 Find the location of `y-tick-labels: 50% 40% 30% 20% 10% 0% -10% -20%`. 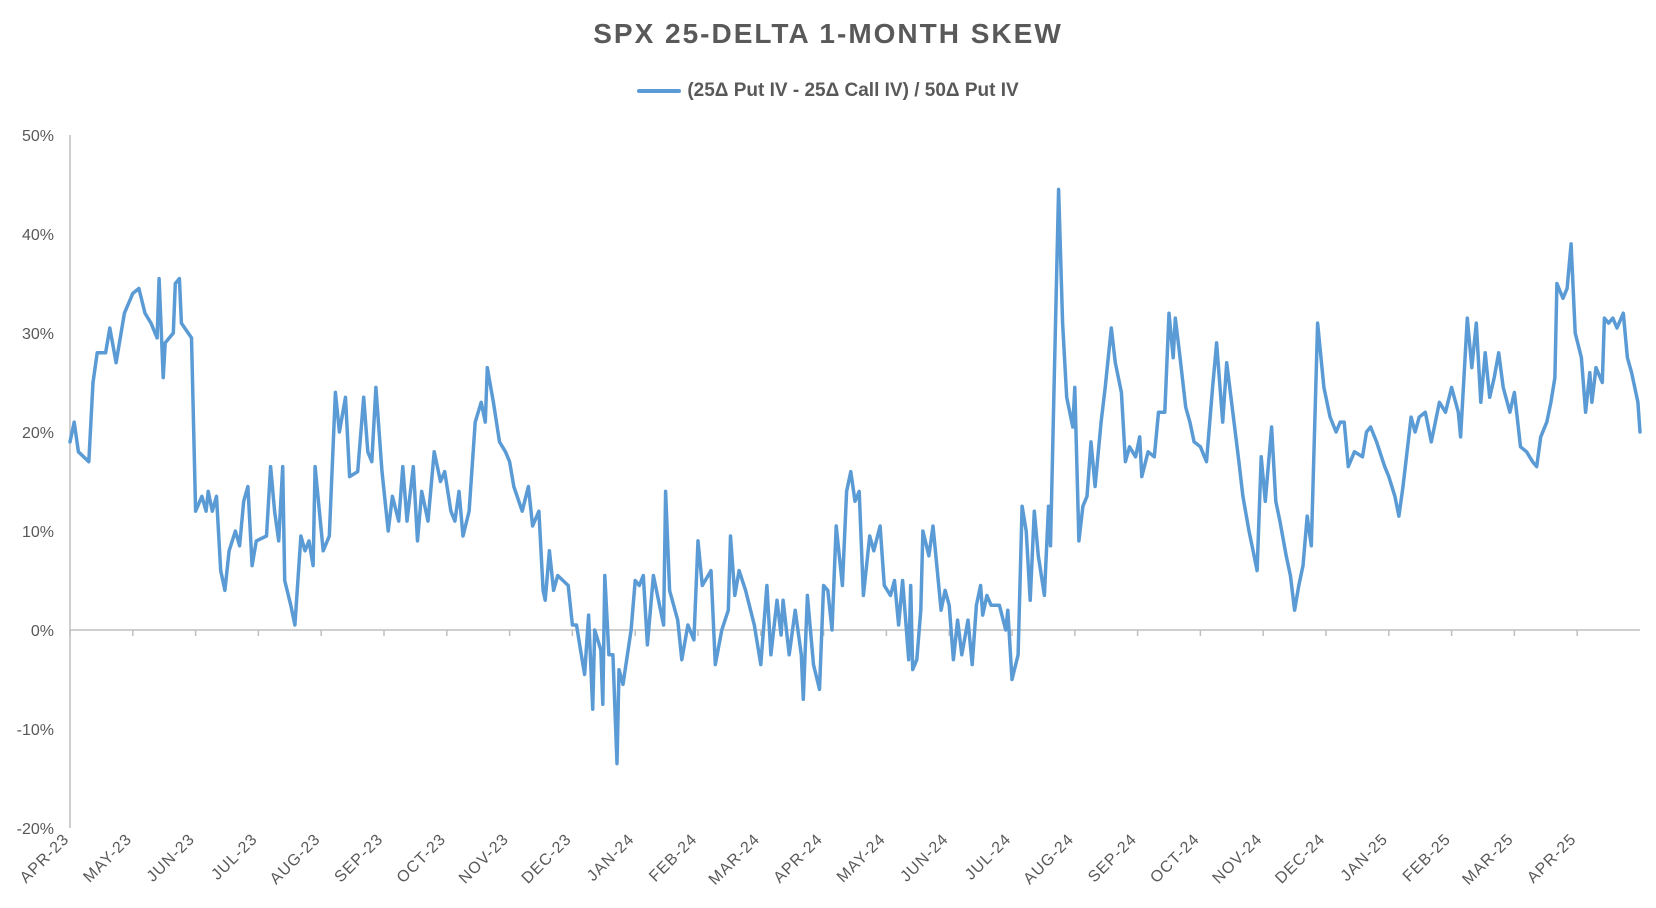

y-tick-labels: 50% 40% 30% 20% 10% 0% -10% -20% is located at coordinates (35, 483).